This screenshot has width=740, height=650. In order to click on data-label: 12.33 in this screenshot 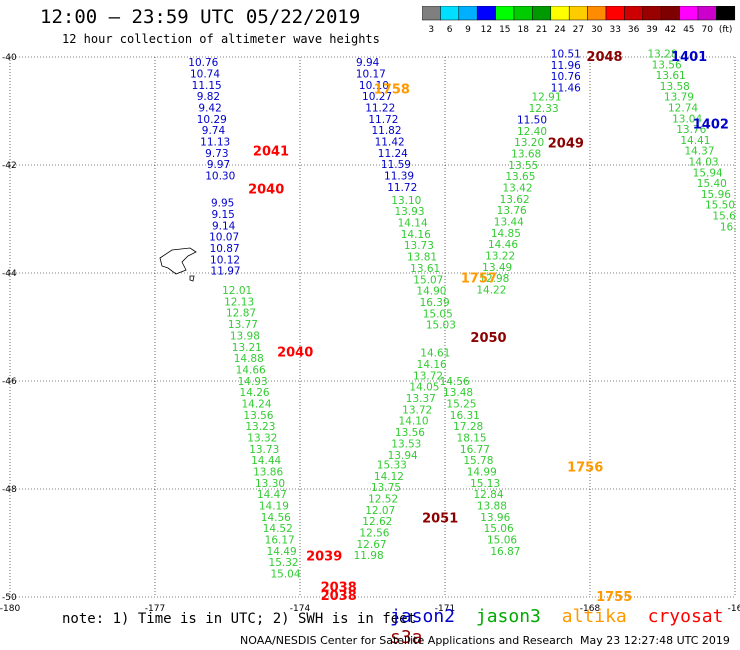, I will do `click(544, 109)`.